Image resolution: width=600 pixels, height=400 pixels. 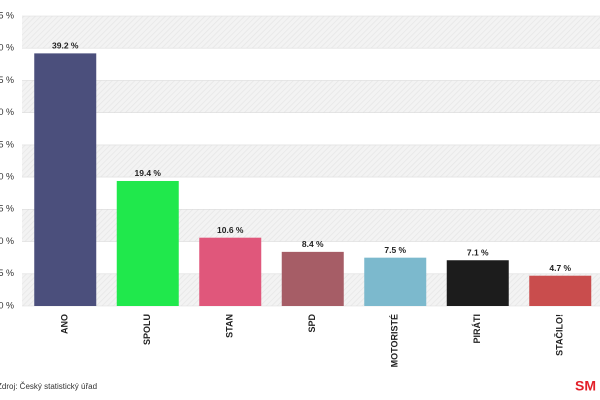 What do you see at coordinates (7, 273) in the screenshot?
I see `y-tick-label: 5 %` at bounding box center [7, 273].